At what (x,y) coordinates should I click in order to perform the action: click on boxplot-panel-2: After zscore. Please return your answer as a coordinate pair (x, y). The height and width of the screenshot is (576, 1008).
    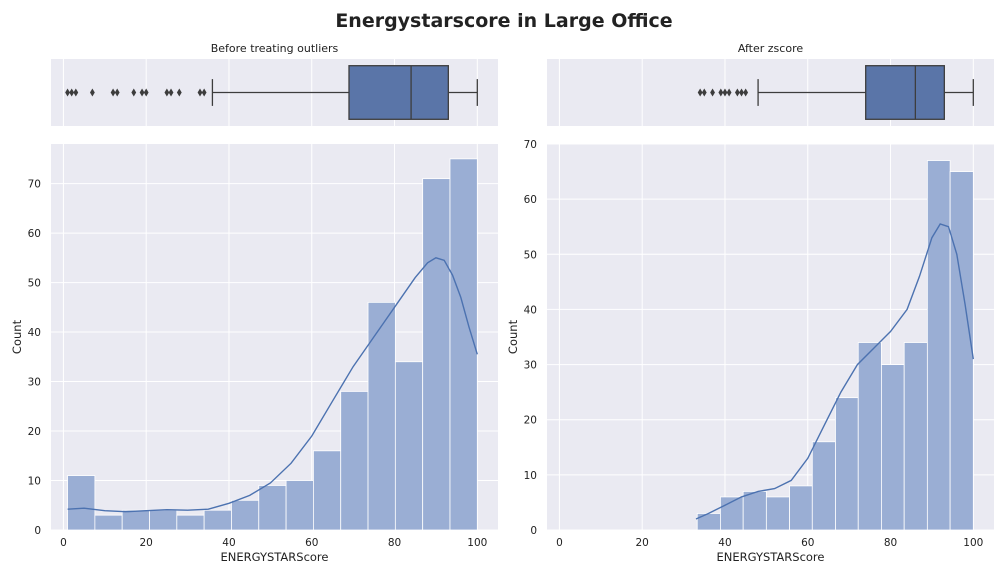
    Looking at the image, I should click on (770, 84).